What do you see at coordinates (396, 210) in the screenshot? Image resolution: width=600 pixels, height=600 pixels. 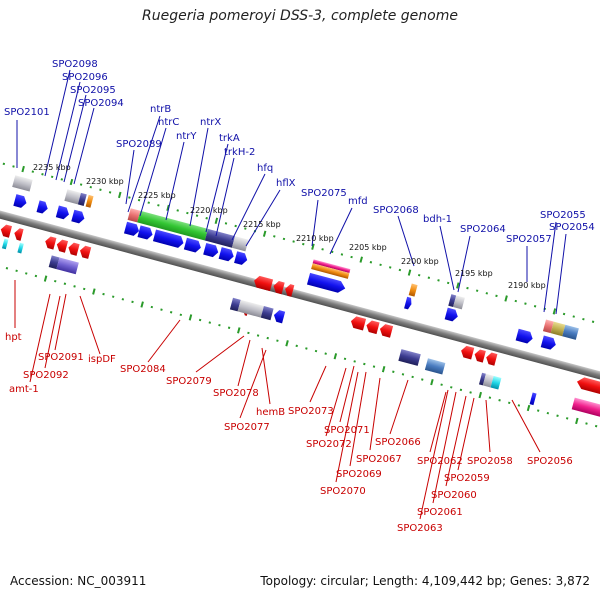 I see `gene-label: SPO2068` at bounding box center [396, 210].